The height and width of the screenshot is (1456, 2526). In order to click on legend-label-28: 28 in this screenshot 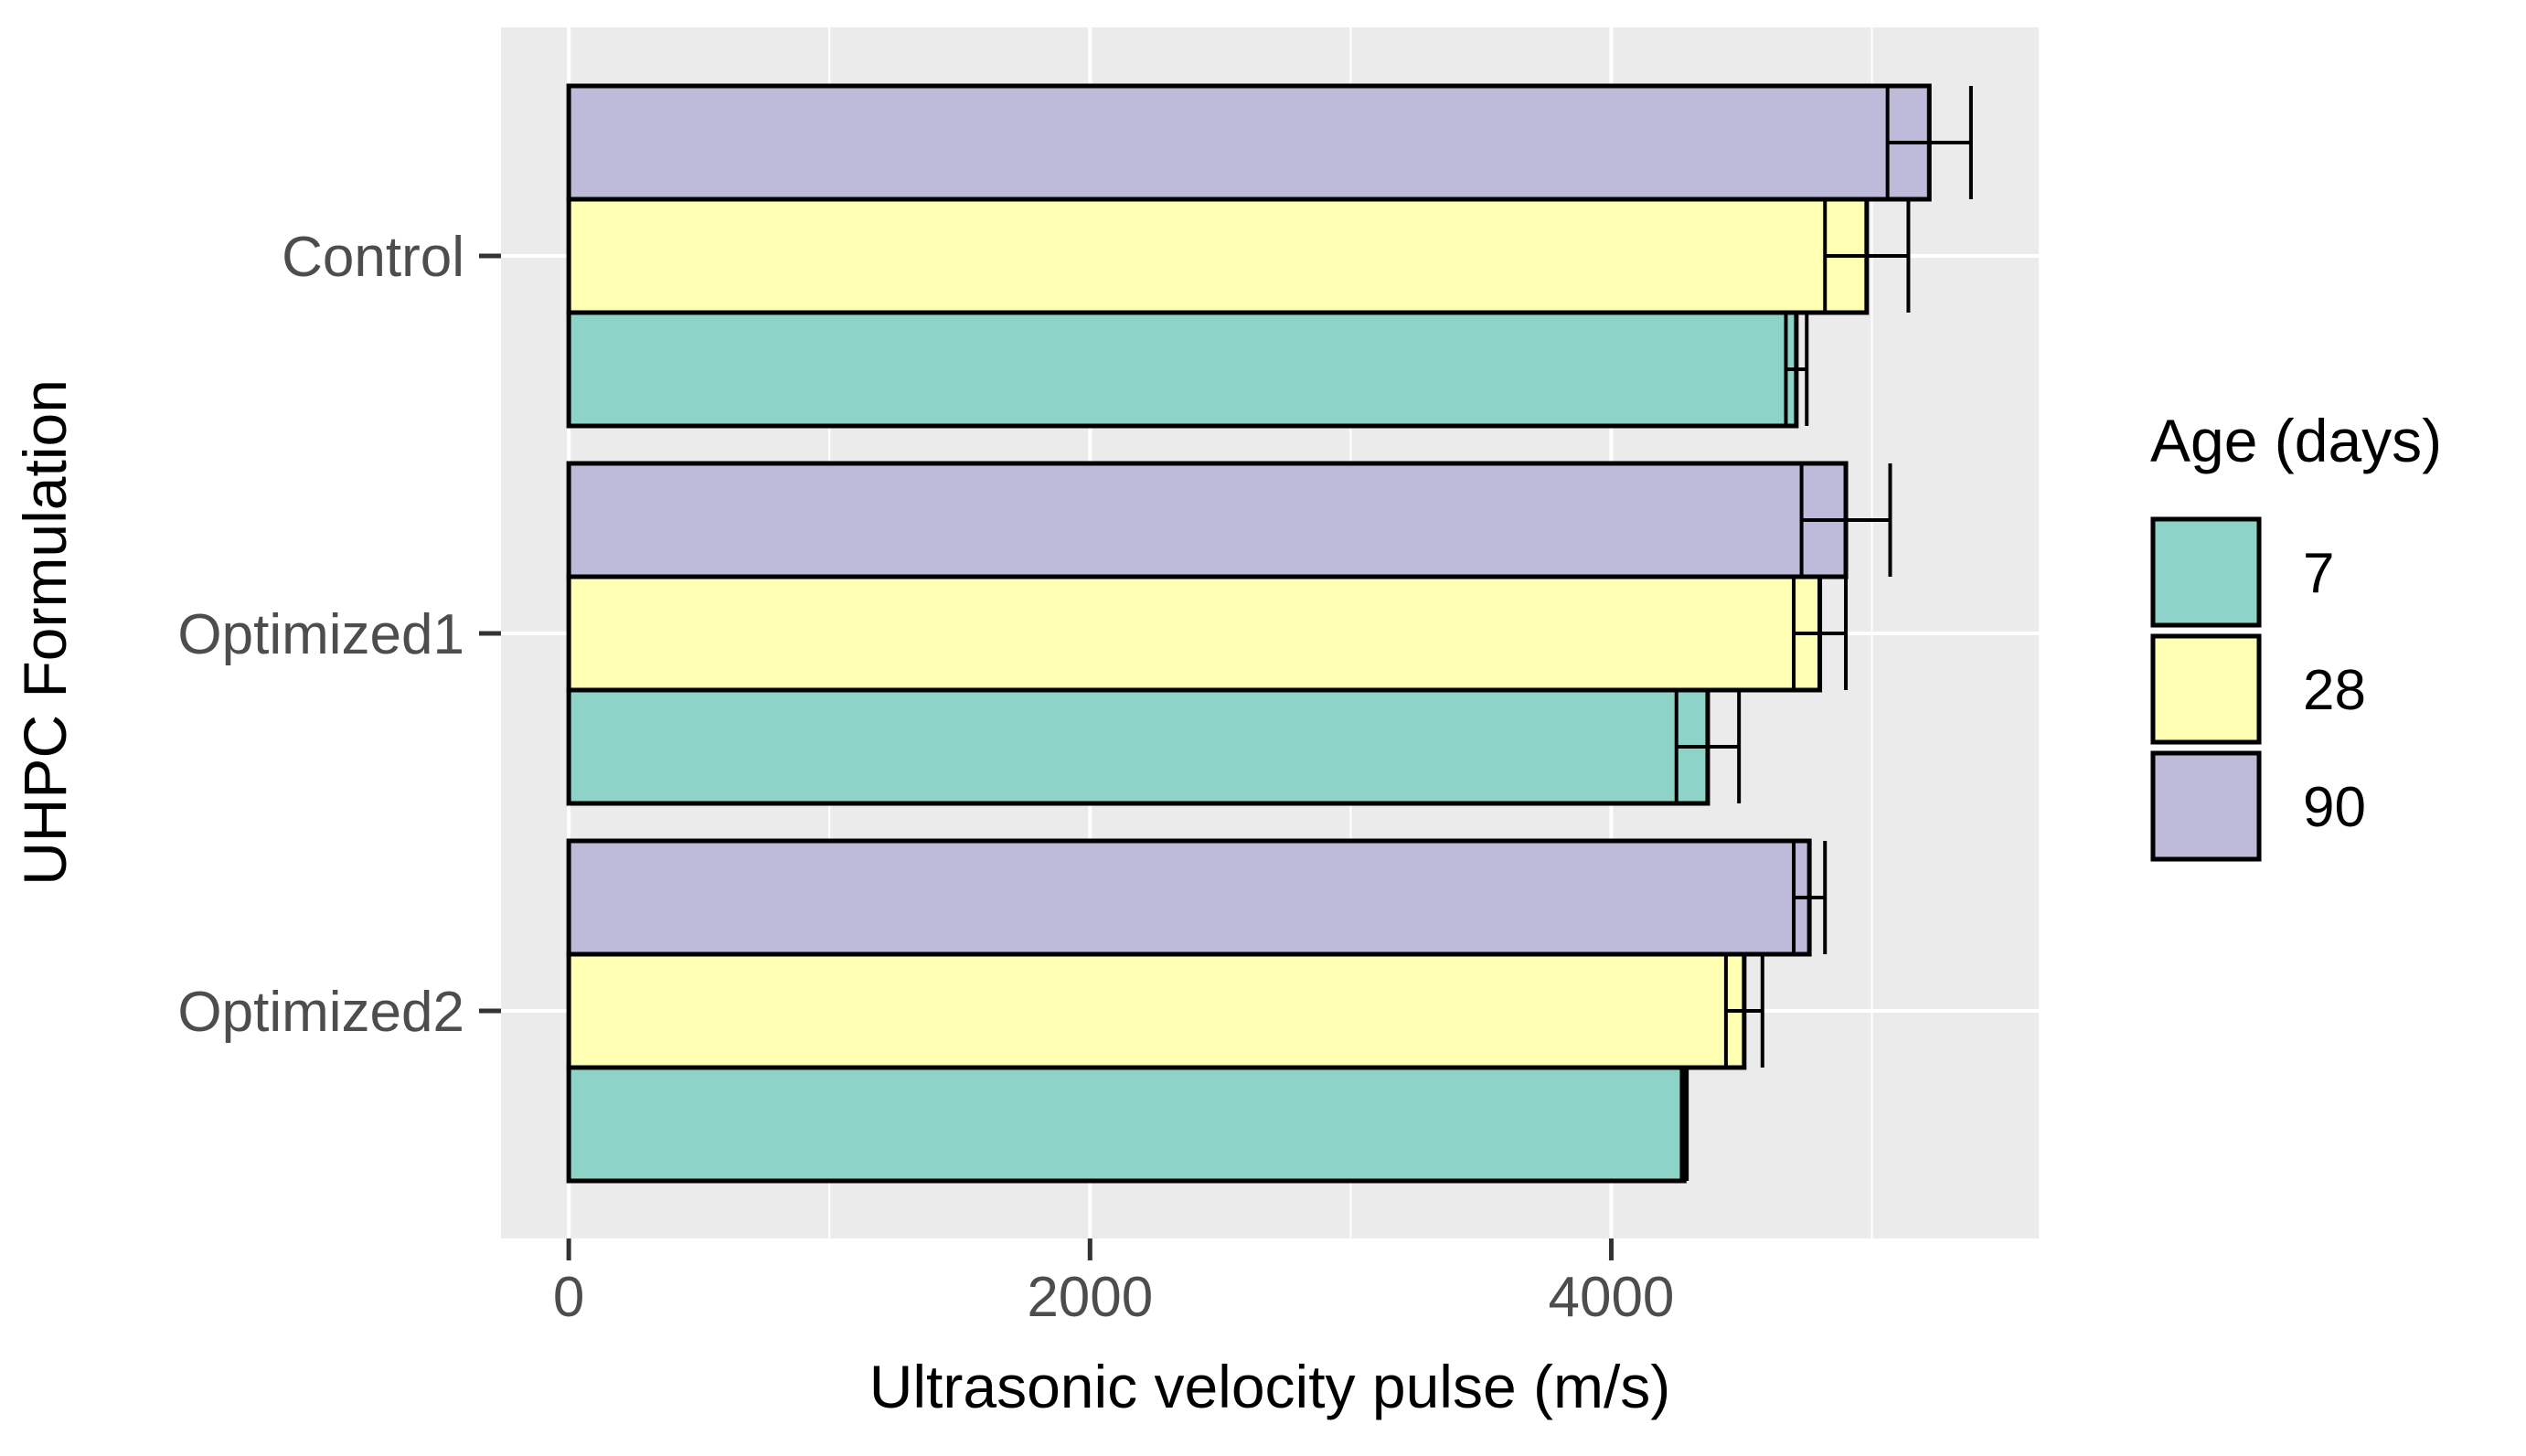, I will do `click(2334, 691)`.